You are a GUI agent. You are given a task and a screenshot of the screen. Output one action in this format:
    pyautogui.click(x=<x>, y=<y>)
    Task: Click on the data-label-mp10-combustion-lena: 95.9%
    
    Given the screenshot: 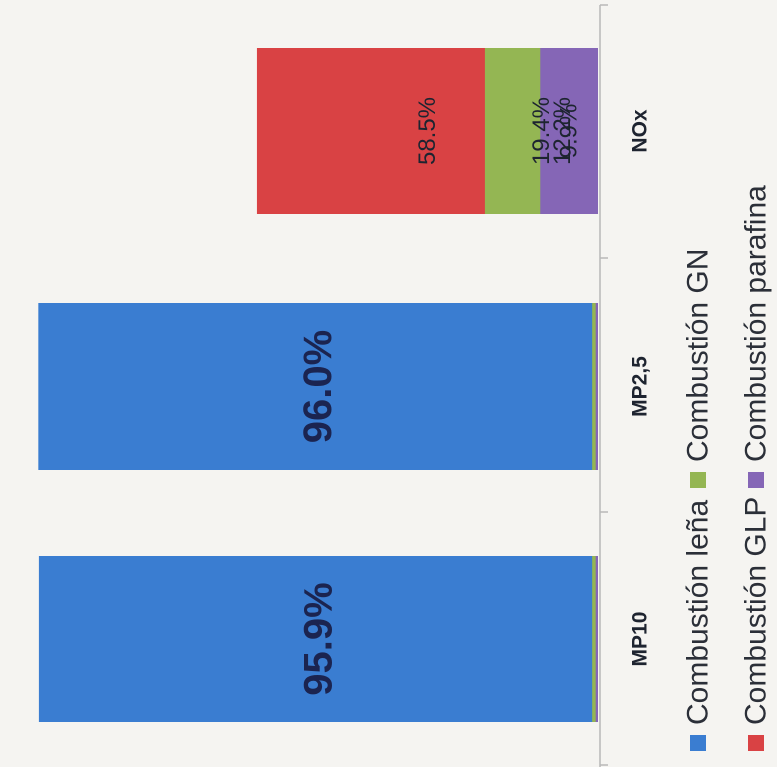 What is the action you would take?
    pyautogui.click(x=318, y=638)
    